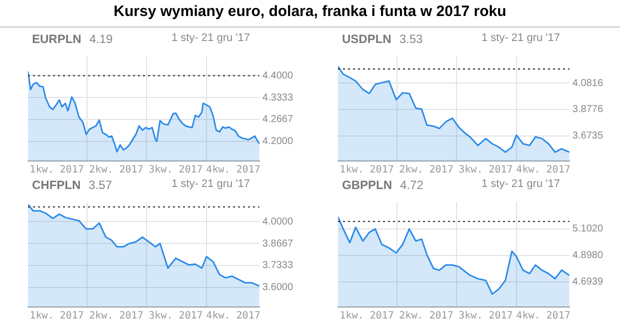 The image size is (620, 328). Describe the element at coordinates (278, 222) in the screenshot. I see `y-tick-label: 4.0000` at that location.